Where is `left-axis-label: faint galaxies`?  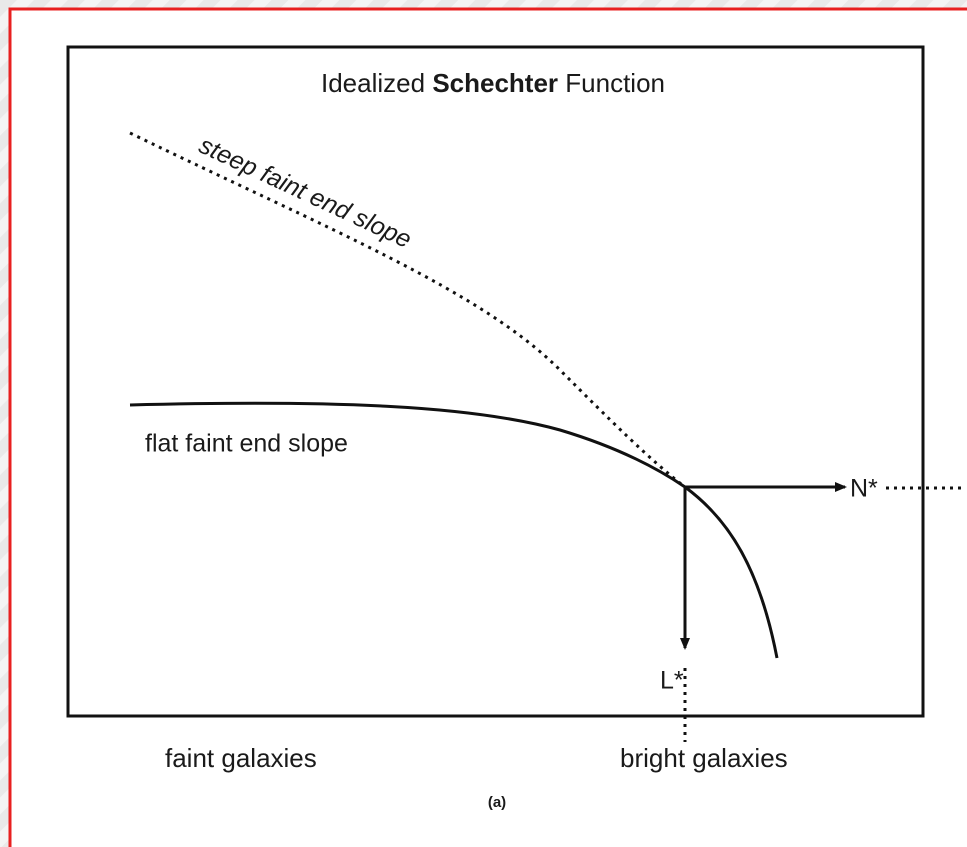
left-axis-label: faint galaxies is located at coordinates (241, 758).